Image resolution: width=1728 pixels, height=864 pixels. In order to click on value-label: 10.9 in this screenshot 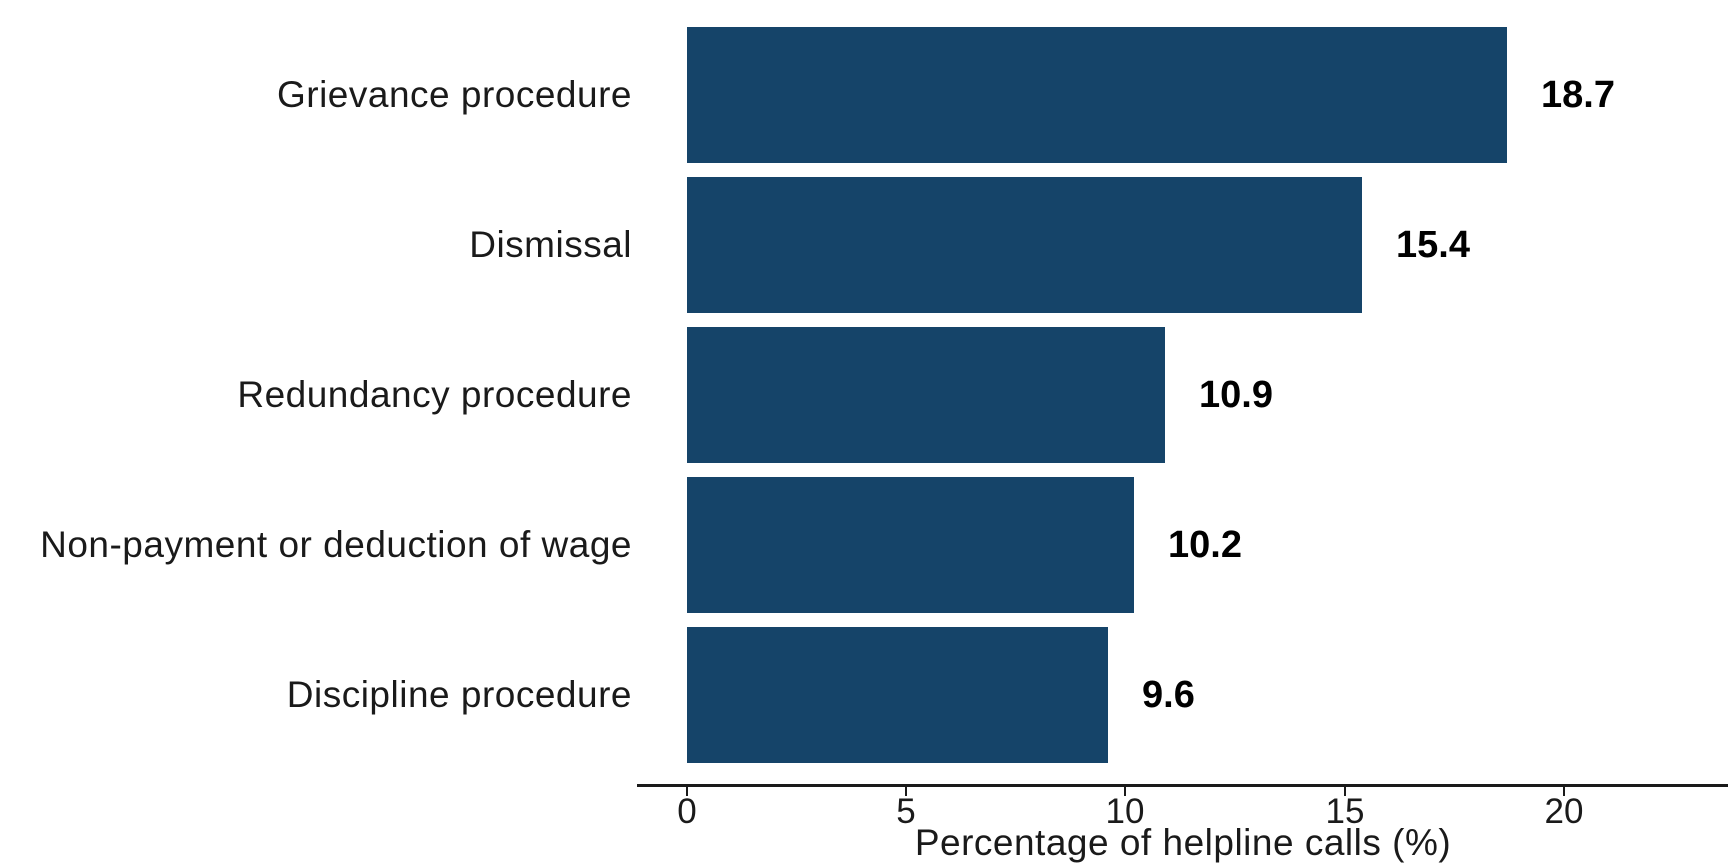, I will do `click(1236, 394)`.